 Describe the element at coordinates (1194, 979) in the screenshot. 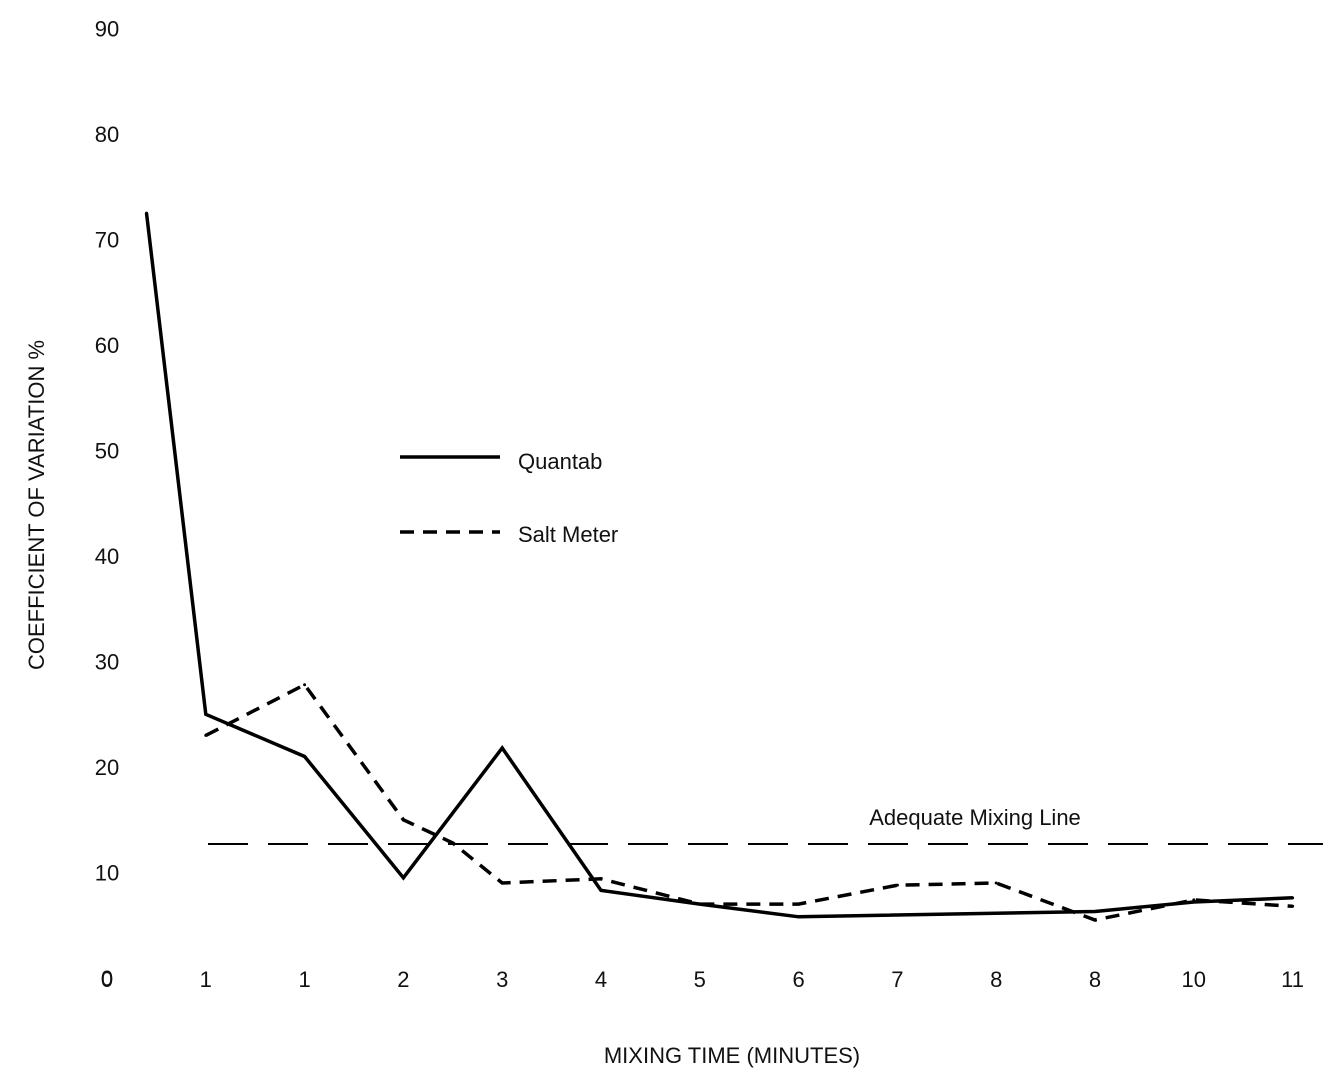

I see `x-tick-label-11: 10` at that location.